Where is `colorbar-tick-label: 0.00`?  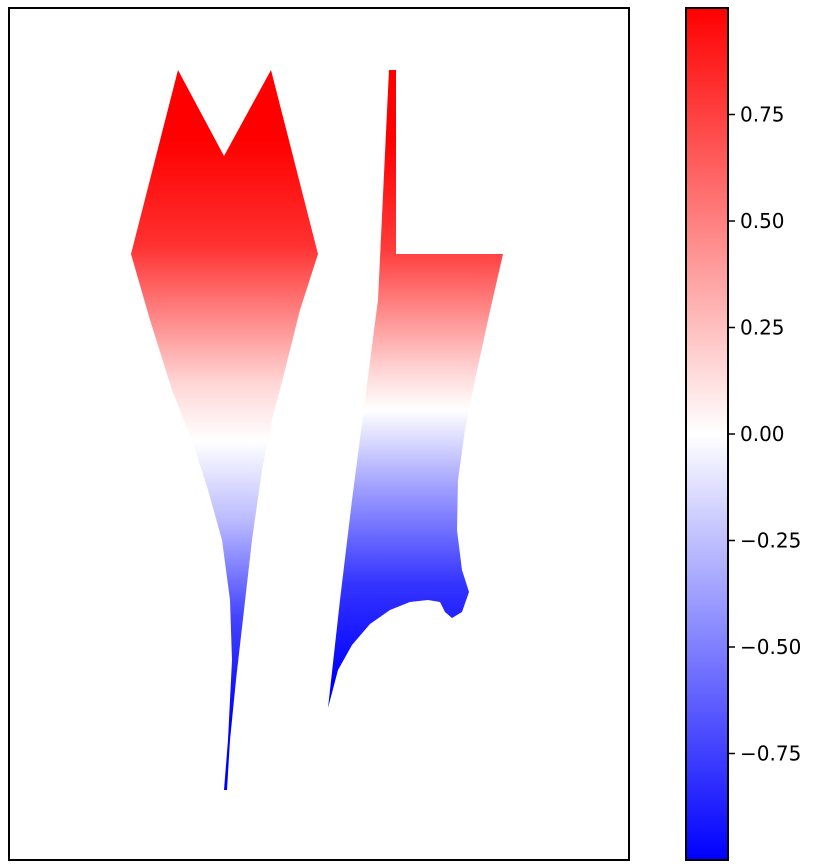
colorbar-tick-label: 0.00 is located at coordinates (762, 434).